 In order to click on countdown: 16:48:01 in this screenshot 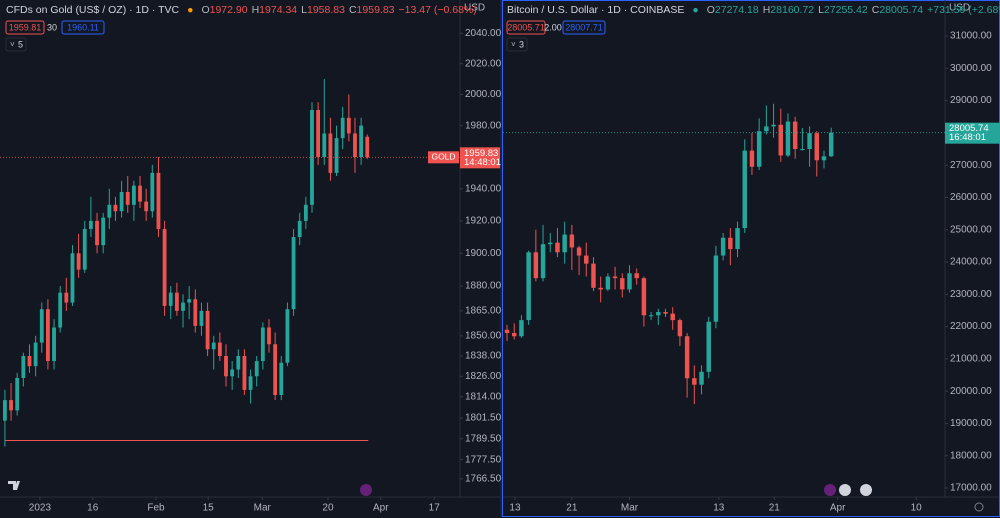, I will do `click(967, 137)`.